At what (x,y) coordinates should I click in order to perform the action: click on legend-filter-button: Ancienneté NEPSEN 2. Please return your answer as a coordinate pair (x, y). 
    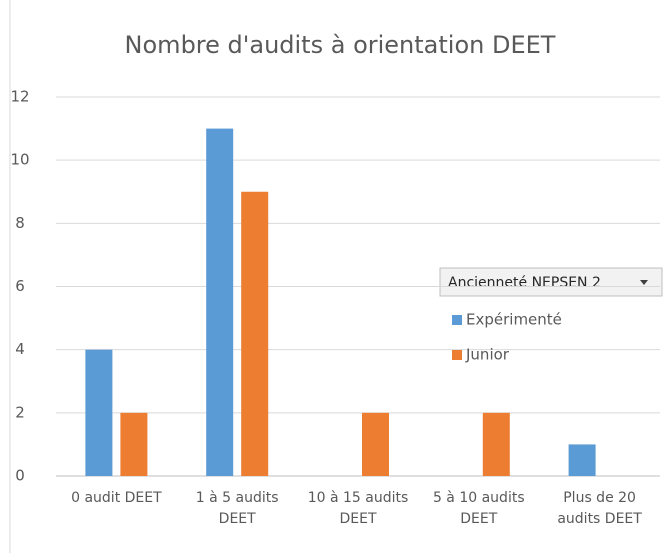
    Looking at the image, I should click on (551, 282).